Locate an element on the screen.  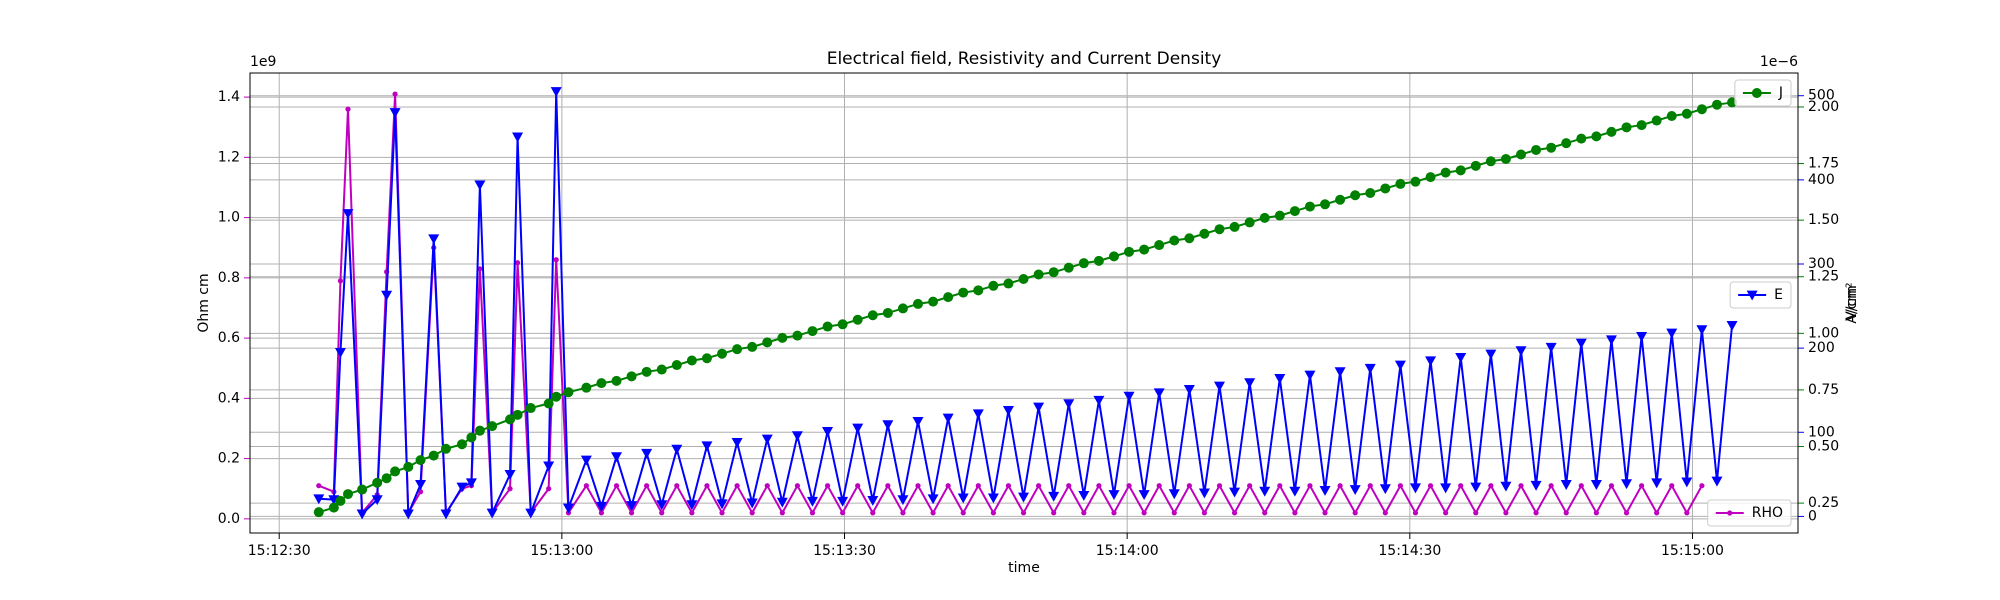
y3-tick-label: 100 is located at coordinates (1821, 432).